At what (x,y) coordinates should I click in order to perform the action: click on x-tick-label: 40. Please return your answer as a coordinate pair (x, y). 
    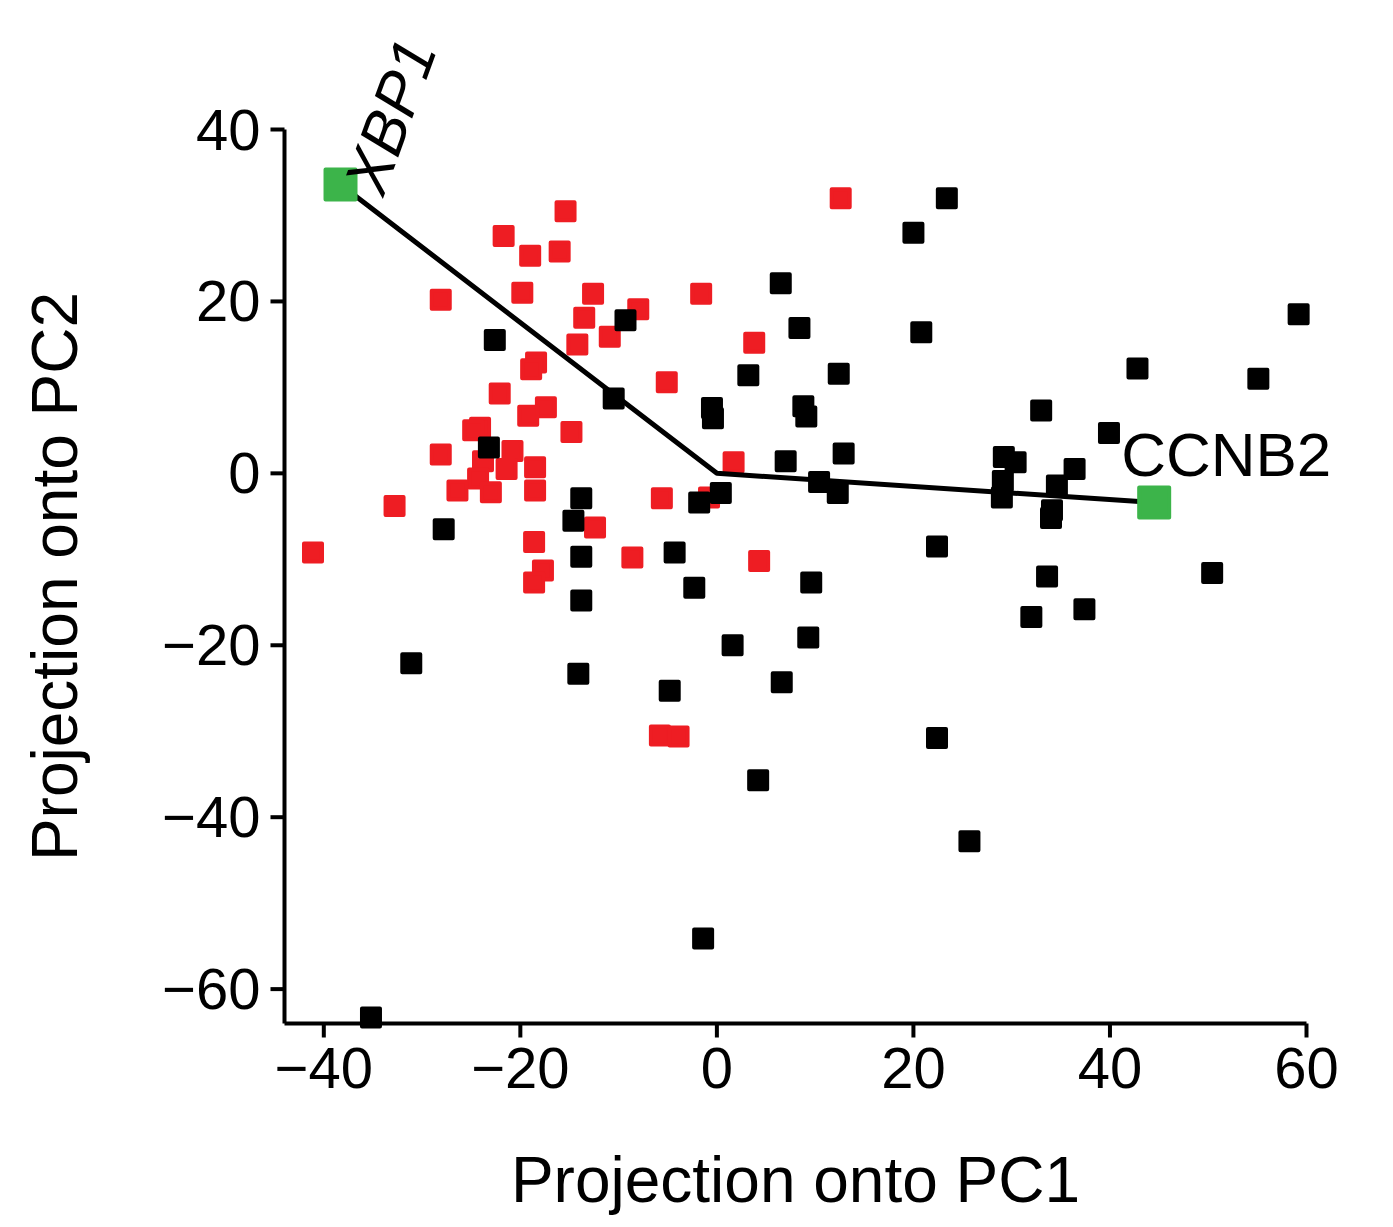
    Looking at the image, I should click on (1110, 1067).